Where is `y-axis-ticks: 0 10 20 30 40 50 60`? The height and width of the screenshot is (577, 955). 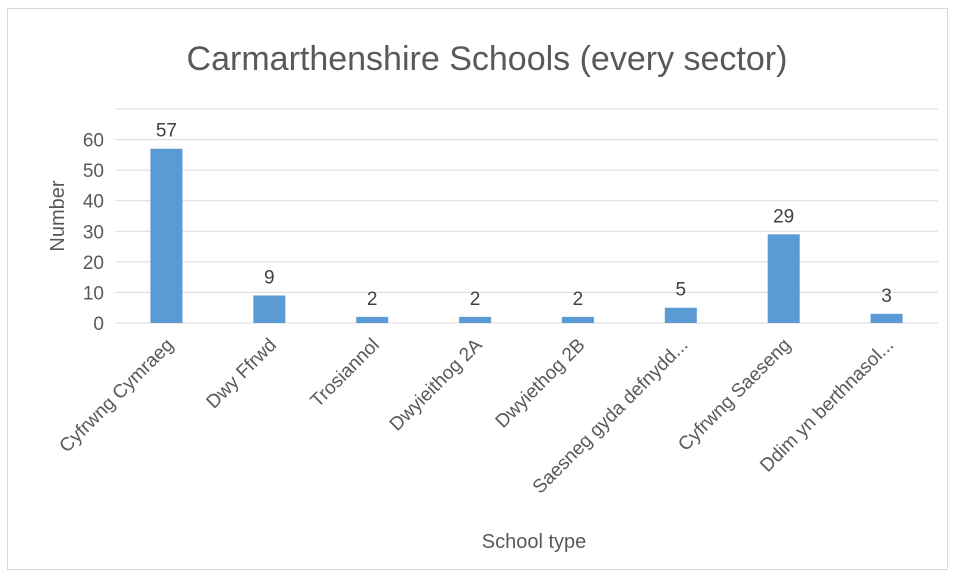 y-axis-ticks: 0 10 20 30 40 50 60 is located at coordinates (93, 233).